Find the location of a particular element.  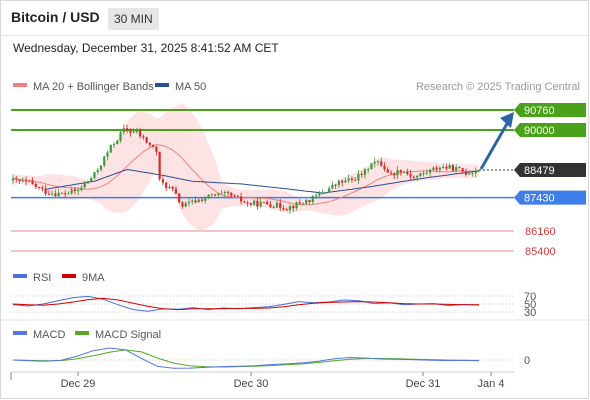

timeframe-button: 30 MIN is located at coordinates (133, 19).